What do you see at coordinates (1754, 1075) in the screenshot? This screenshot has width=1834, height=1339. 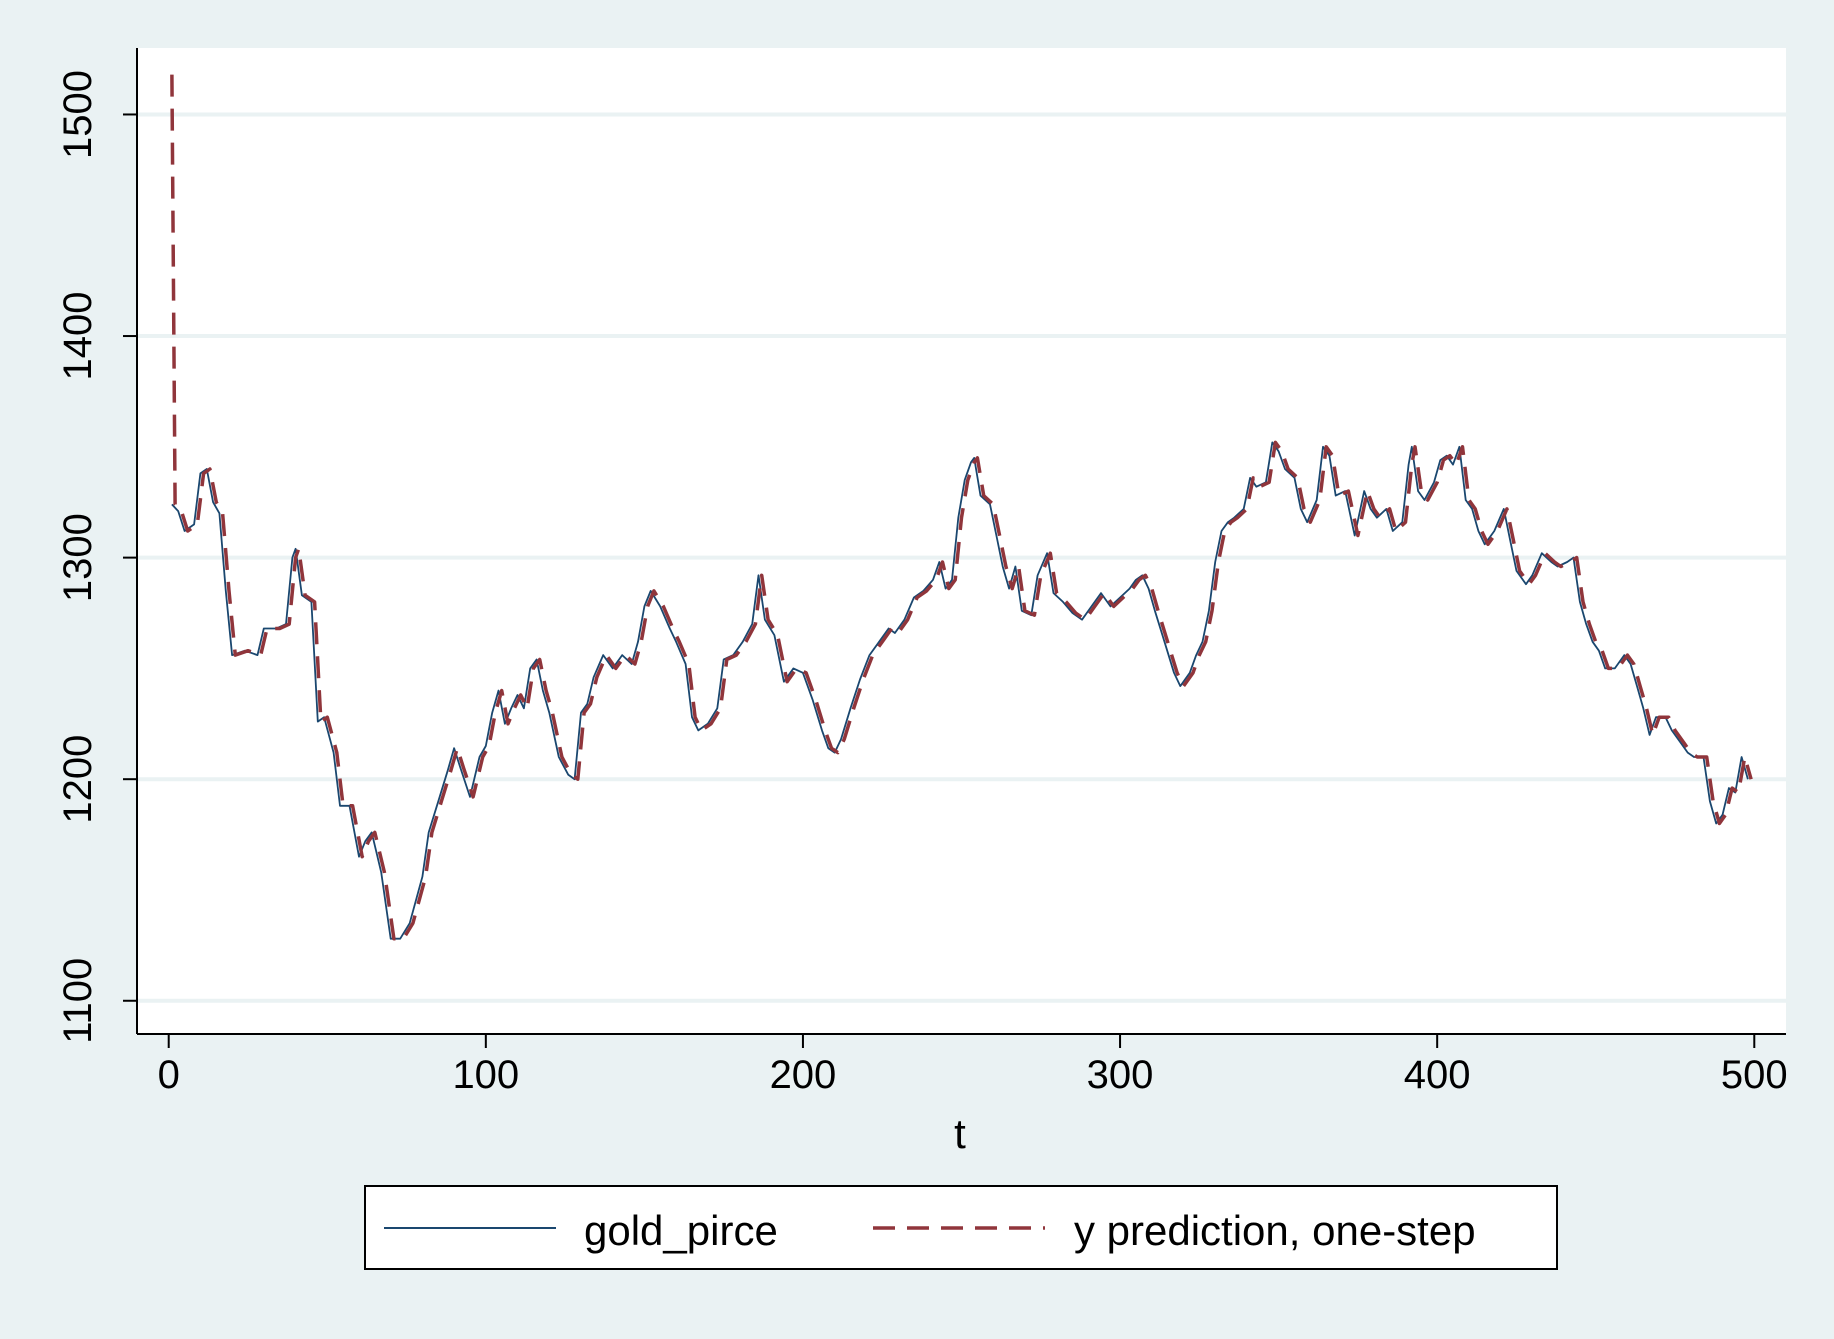 I see `x-tick-label: 500` at bounding box center [1754, 1075].